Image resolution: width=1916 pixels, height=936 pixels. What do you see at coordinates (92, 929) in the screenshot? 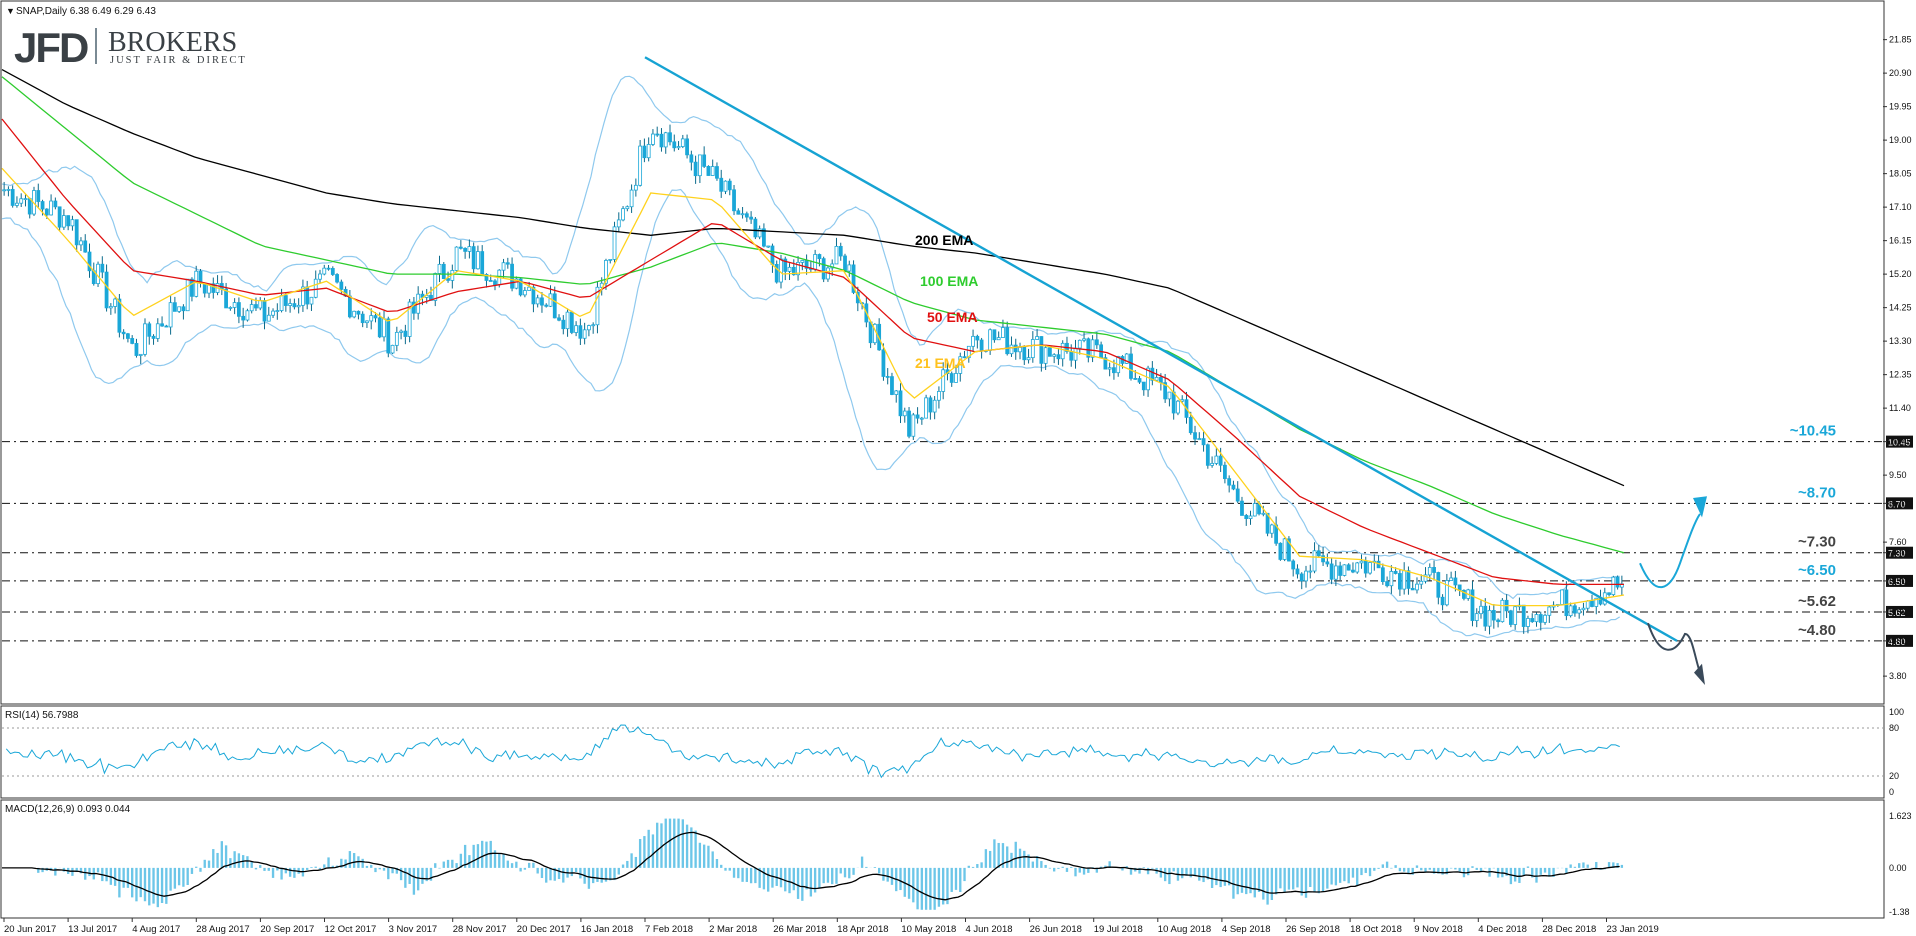
I see `date-tick-label: 13 Jul 2017` at bounding box center [92, 929].